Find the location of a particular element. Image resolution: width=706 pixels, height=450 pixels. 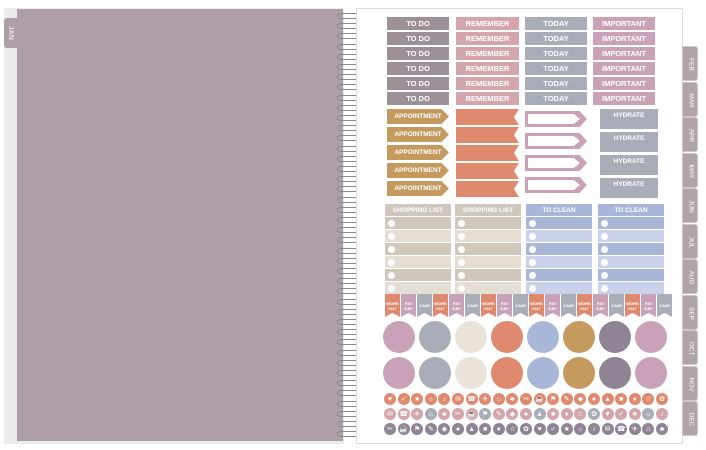

mini-icon-sticker: ✓ is located at coordinates (621, 414).